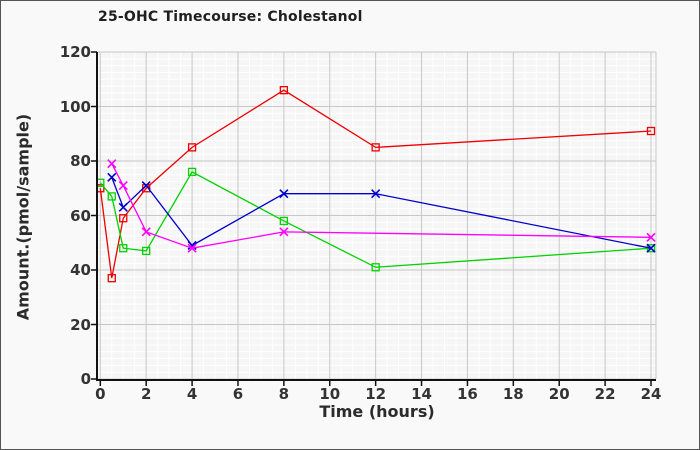  What do you see at coordinates (192, 394) in the screenshot?
I see `x-tick-label: 4` at bounding box center [192, 394].